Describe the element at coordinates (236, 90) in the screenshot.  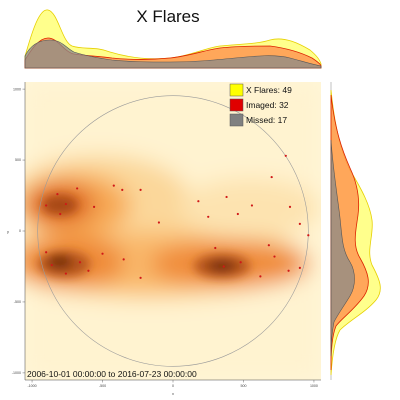
I see `legend-swatch-all` at that location.